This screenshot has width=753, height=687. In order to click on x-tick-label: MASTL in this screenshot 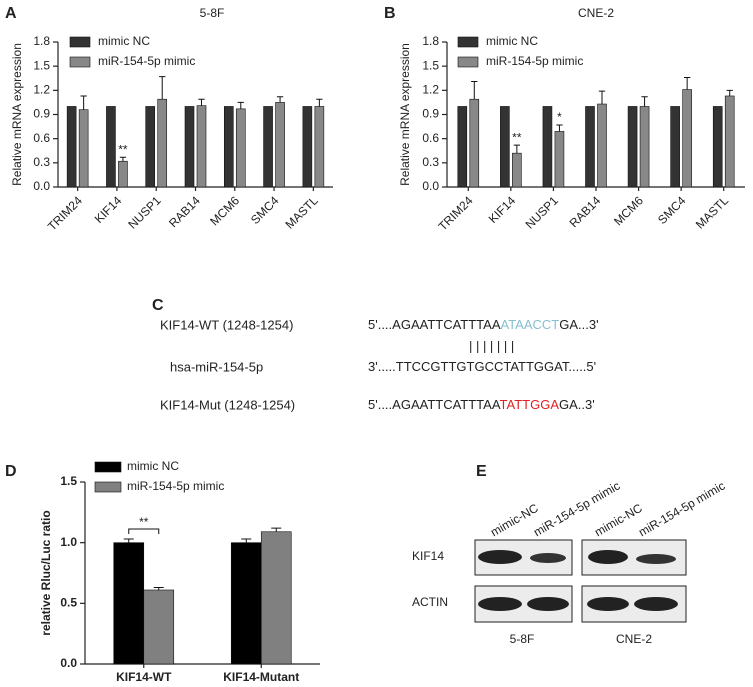, I will do `click(712, 212)`.